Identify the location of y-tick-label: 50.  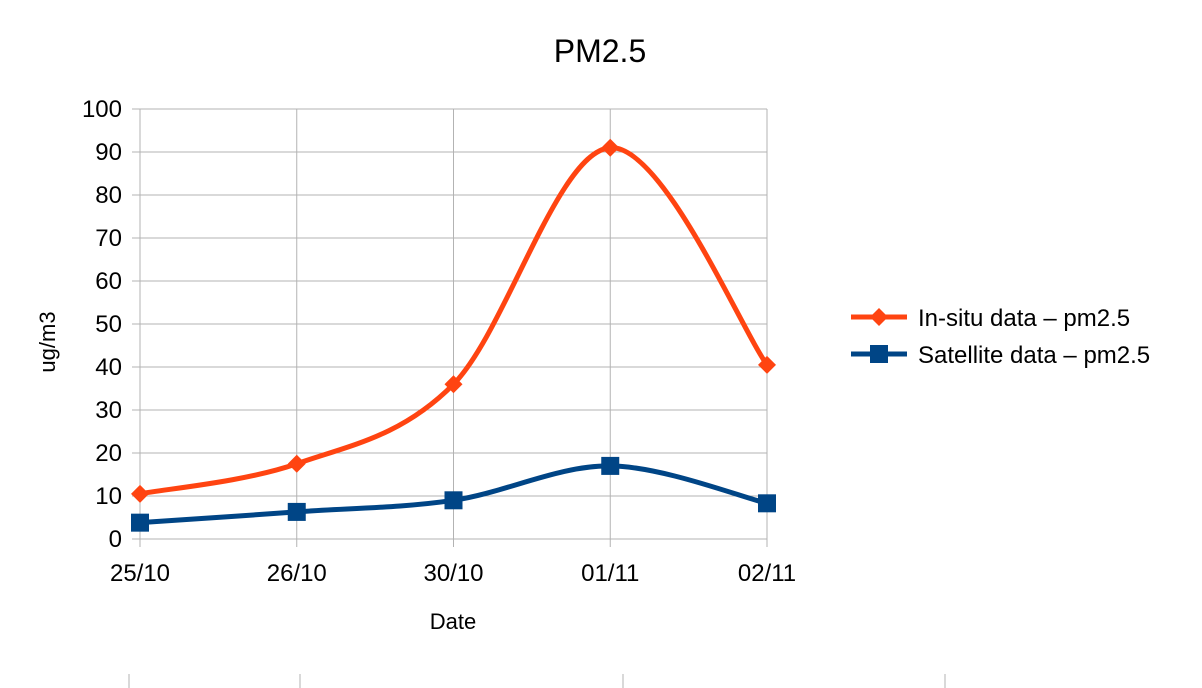
(108, 324).